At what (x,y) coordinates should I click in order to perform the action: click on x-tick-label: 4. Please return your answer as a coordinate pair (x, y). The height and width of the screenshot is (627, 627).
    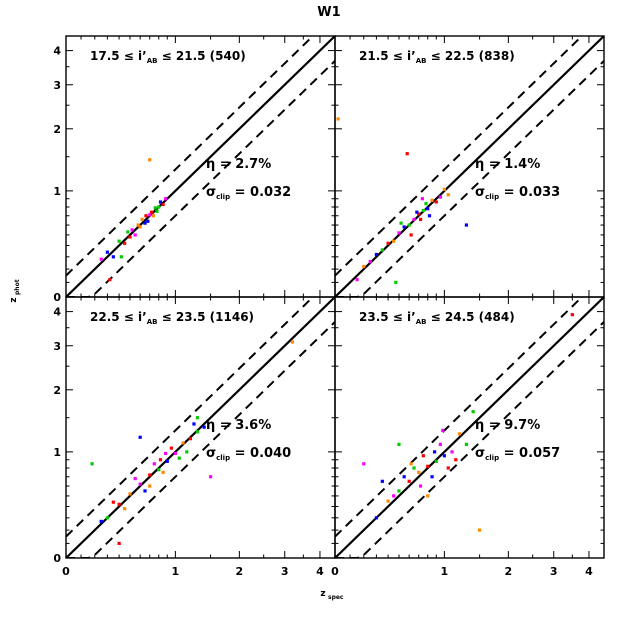
    Looking at the image, I should click on (320, 571).